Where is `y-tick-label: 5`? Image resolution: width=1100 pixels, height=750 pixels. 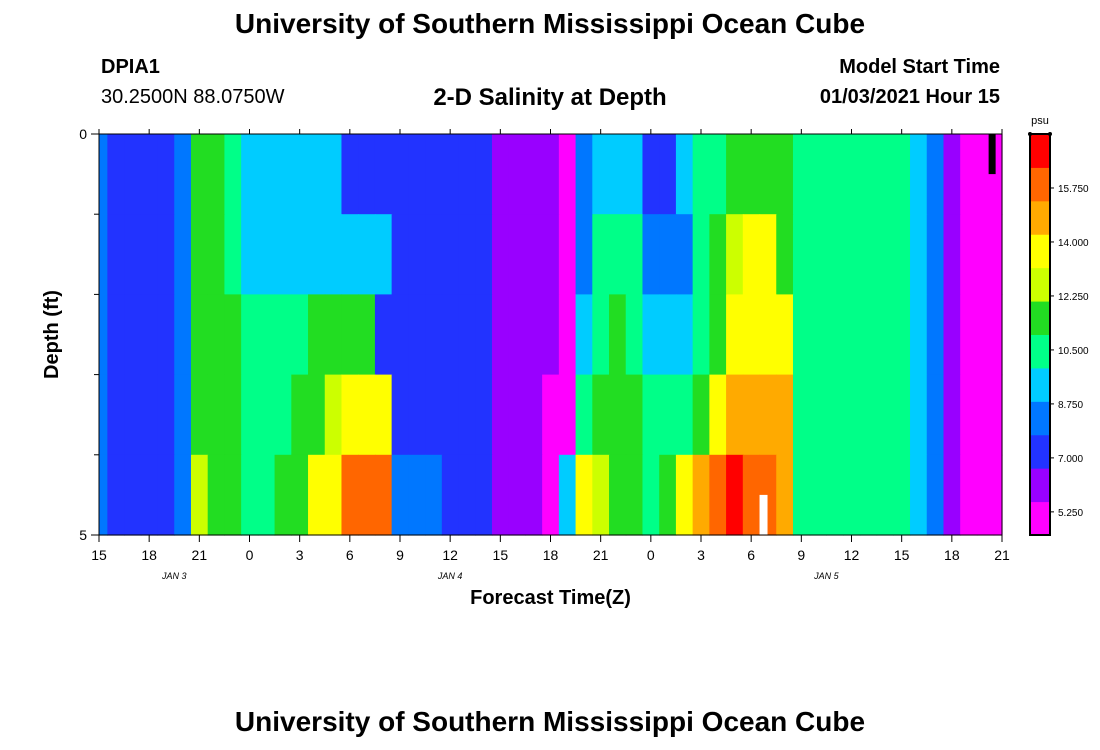 y-tick-label: 5 is located at coordinates (83, 535).